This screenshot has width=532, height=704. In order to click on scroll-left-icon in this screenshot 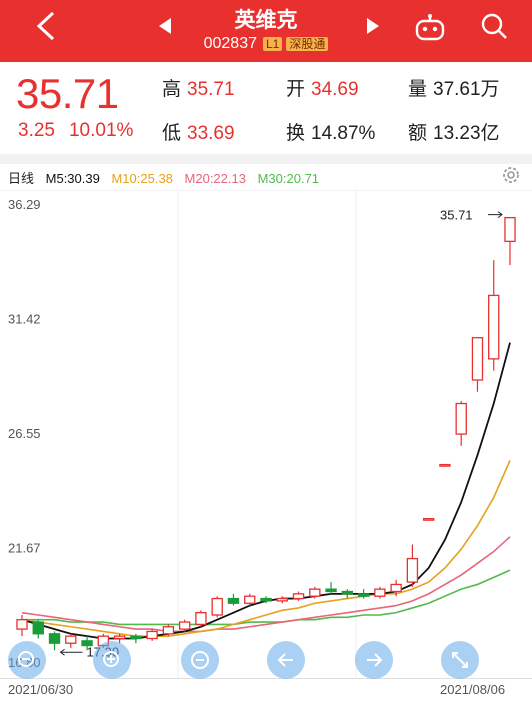, I will do `click(286, 660)`.